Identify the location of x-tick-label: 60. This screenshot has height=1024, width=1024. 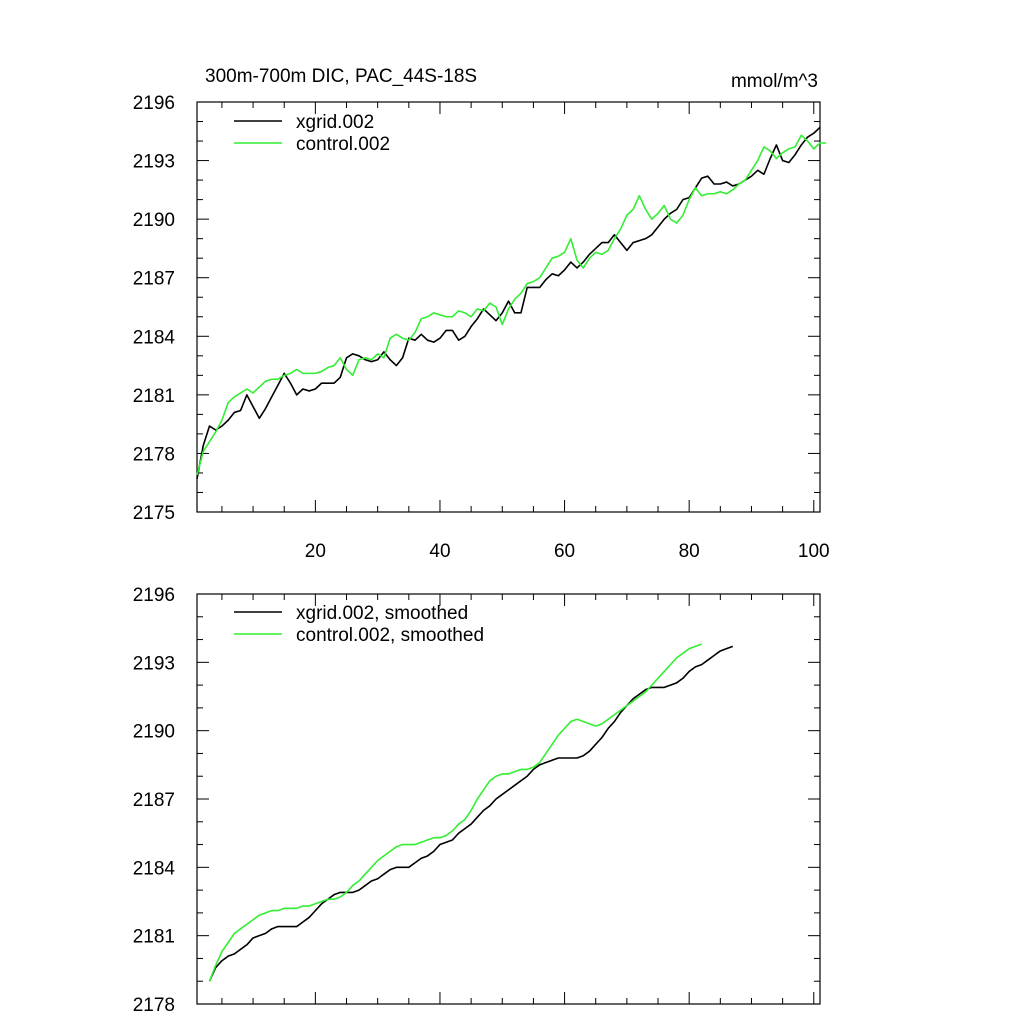
(564, 551).